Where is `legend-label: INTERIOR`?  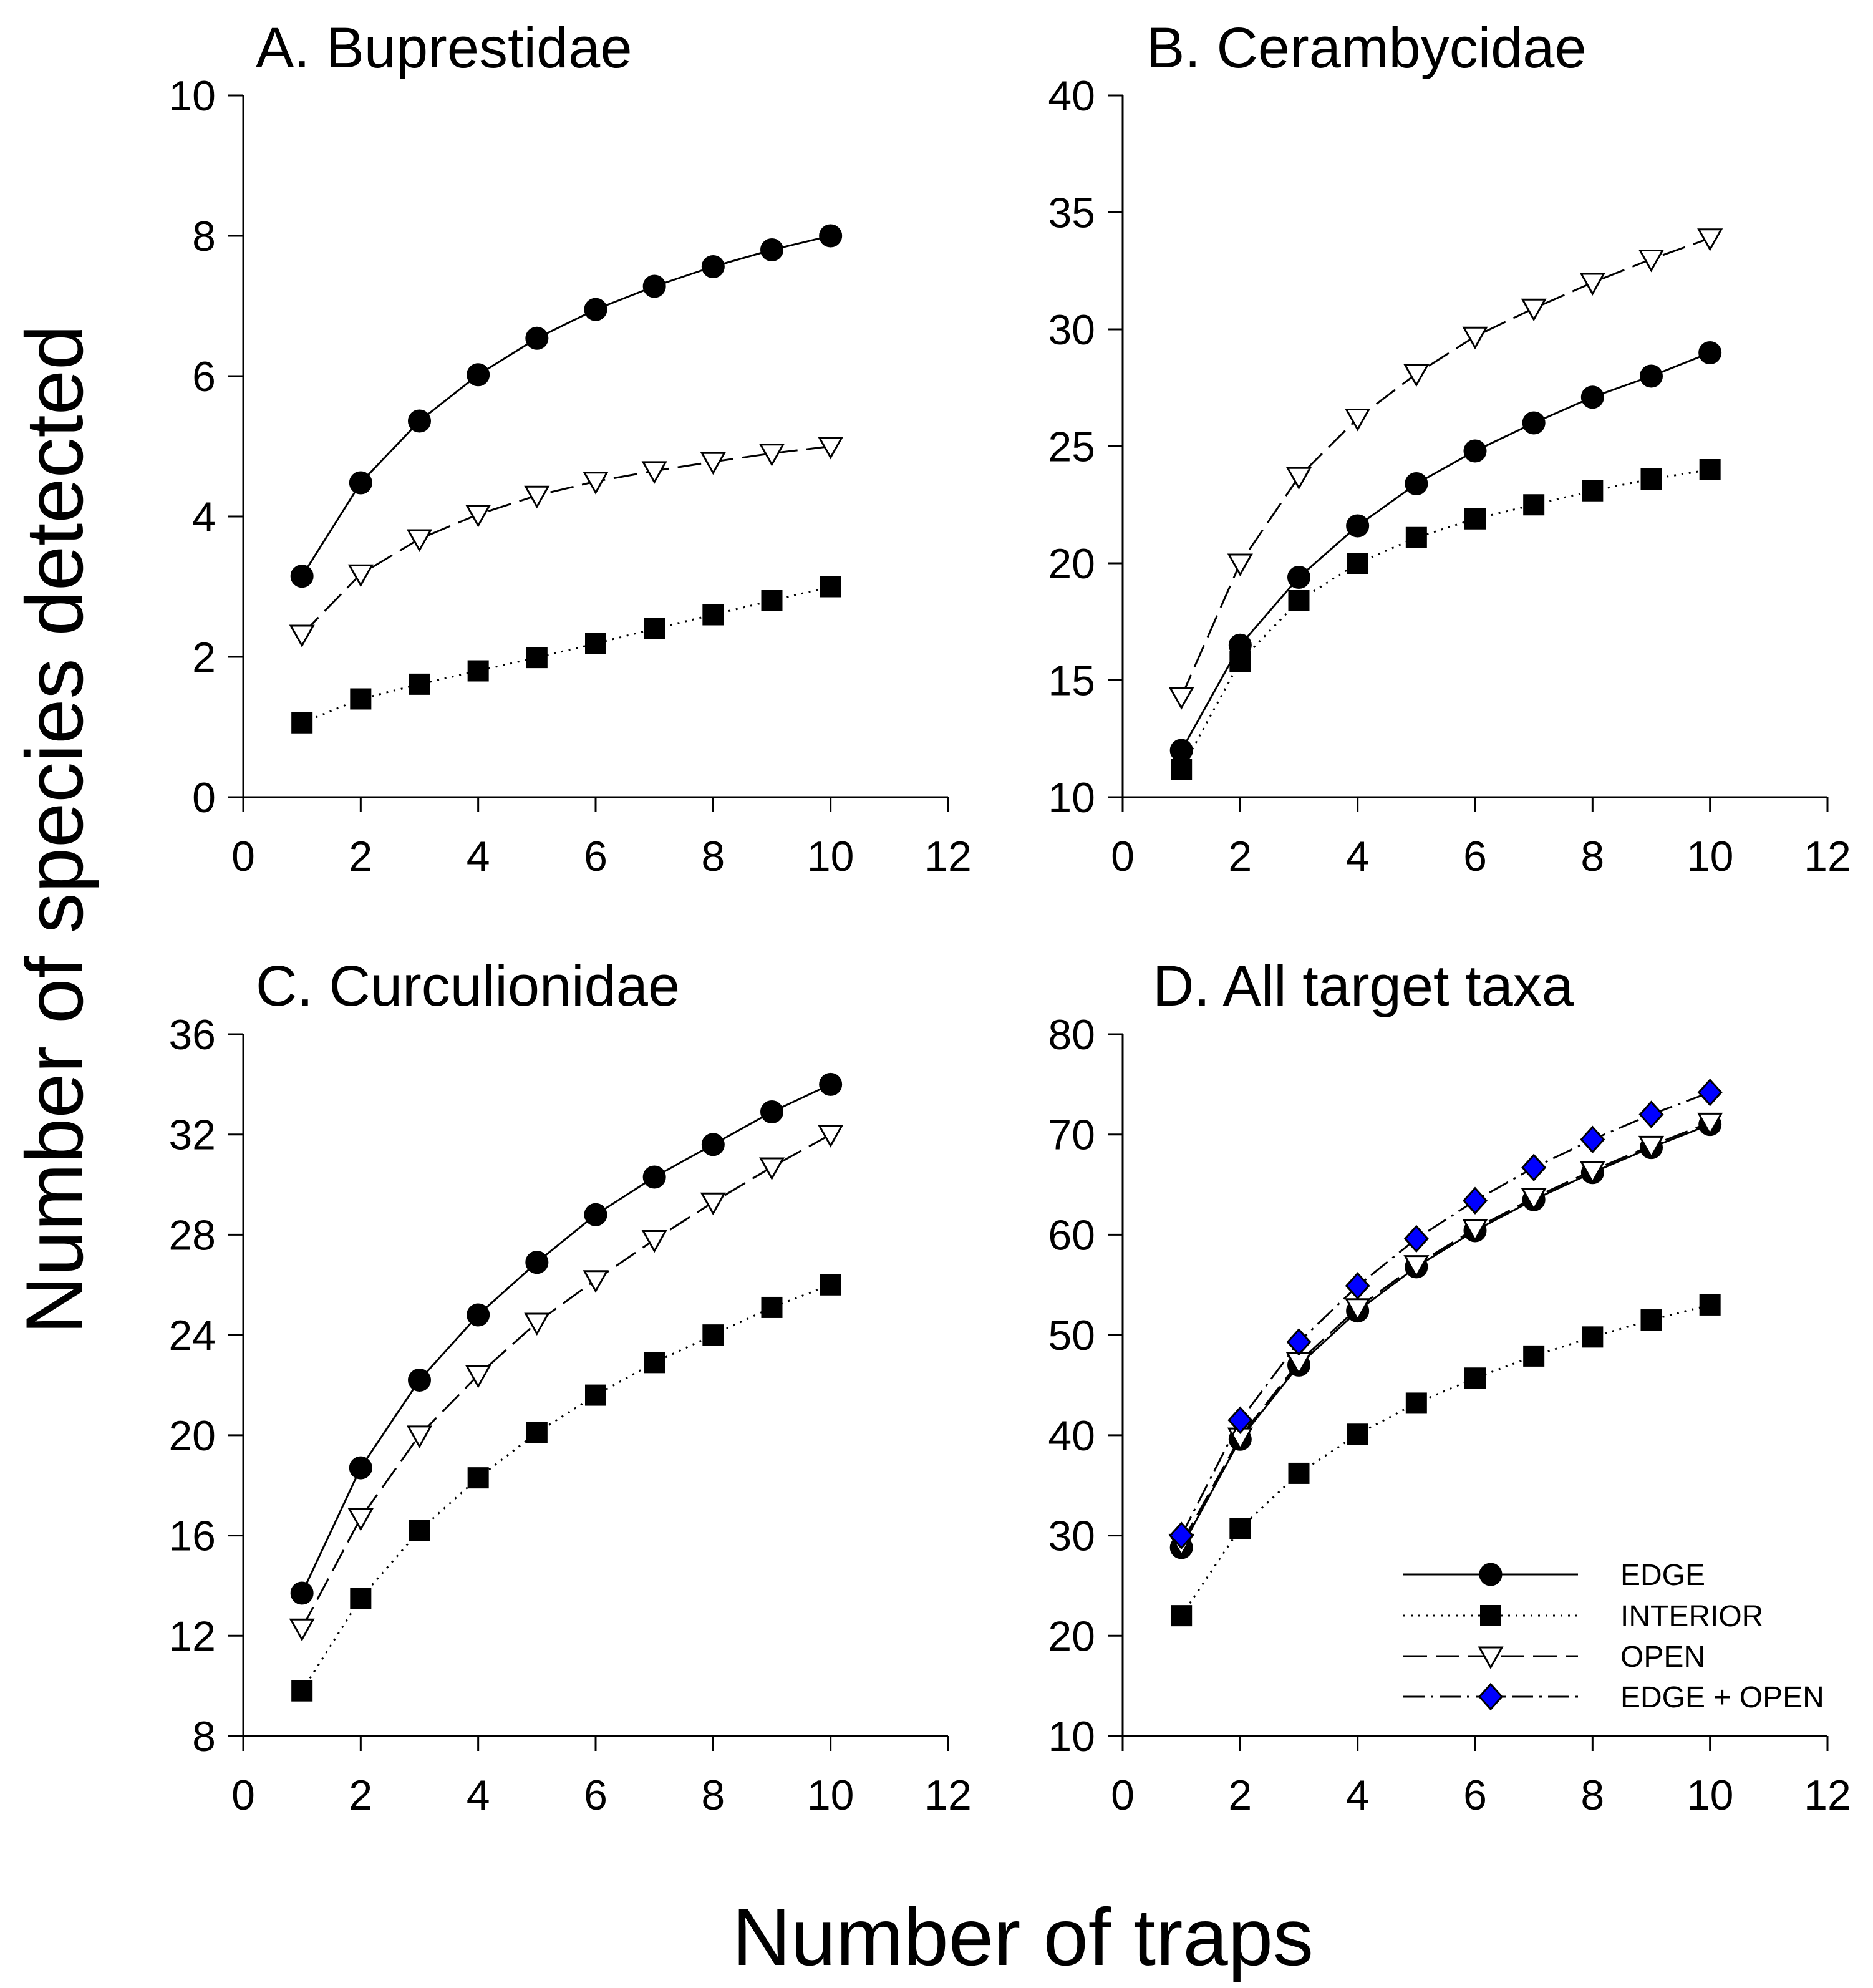 legend-label: INTERIOR is located at coordinates (1691, 1617).